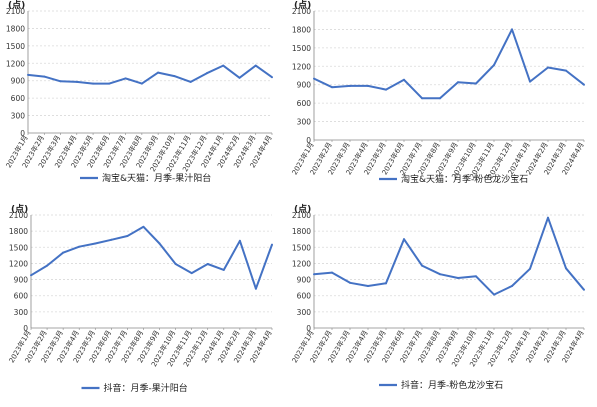 The image size is (597, 407). I want to click on legend-label: 淘宝&天猫：月季-果汁阳台, so click(156, 178).